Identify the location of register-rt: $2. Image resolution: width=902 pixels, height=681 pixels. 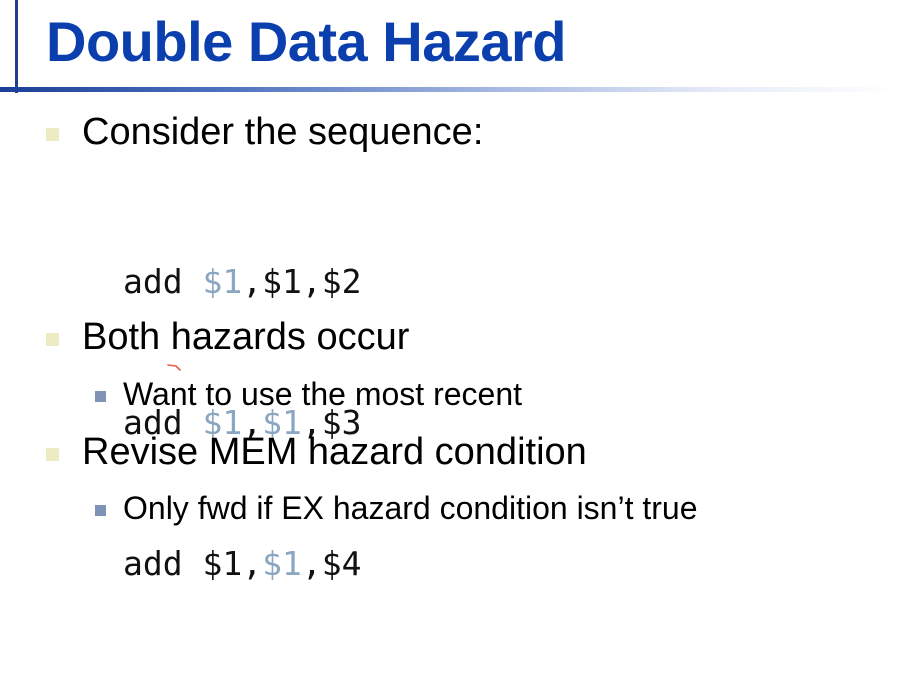
(341, 281).